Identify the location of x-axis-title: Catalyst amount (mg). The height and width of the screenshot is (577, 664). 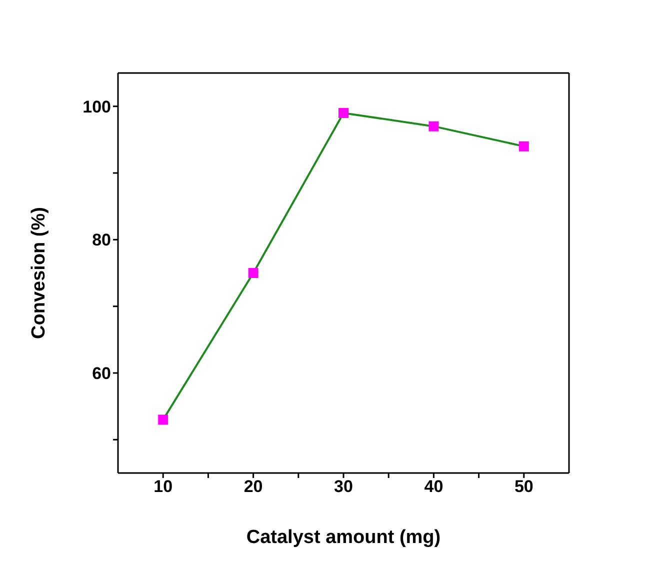
(343, 537).